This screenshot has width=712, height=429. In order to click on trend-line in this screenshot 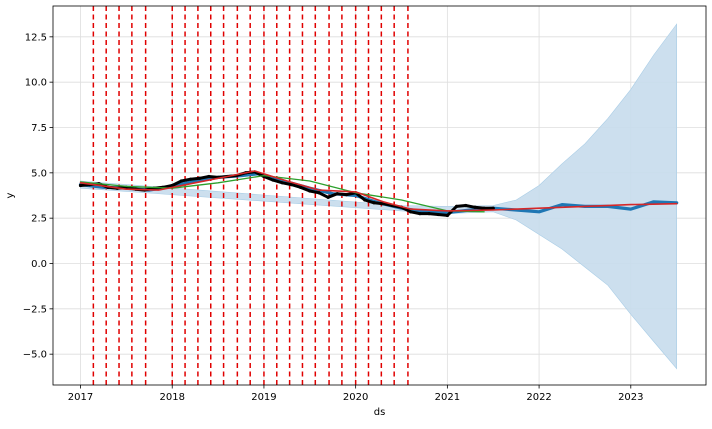, I will do `click(378, 191)`.